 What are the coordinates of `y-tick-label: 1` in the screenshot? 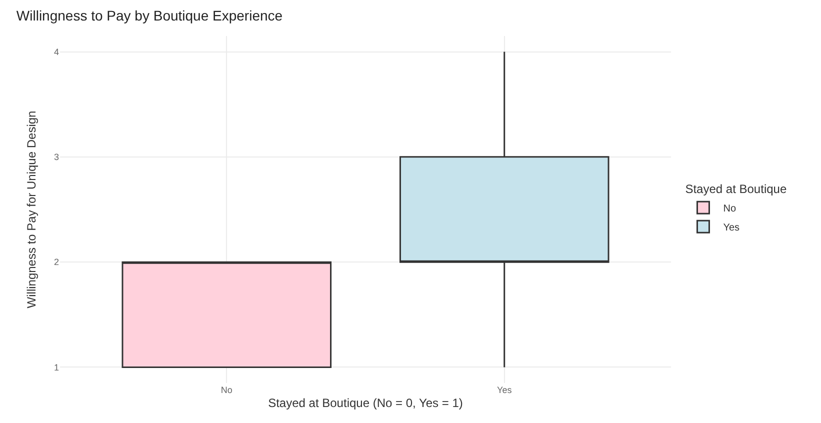 It's located at (56, 367).